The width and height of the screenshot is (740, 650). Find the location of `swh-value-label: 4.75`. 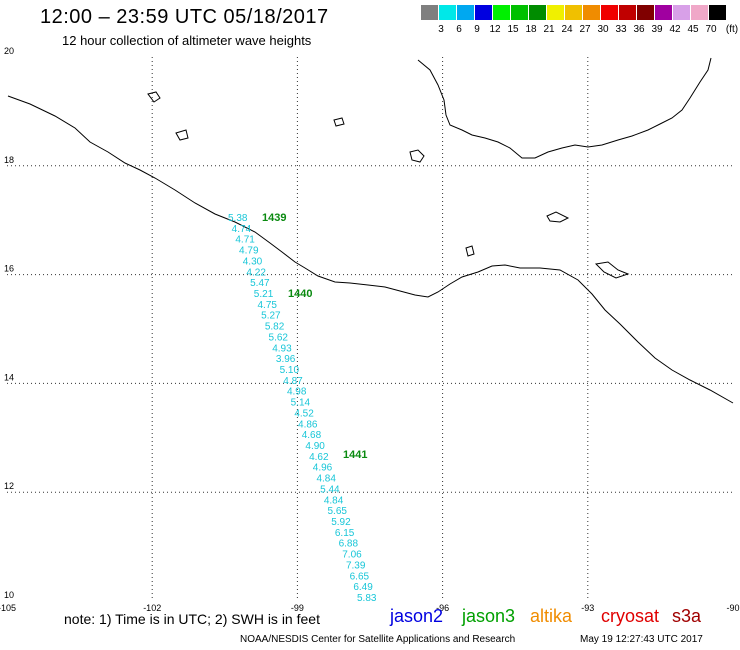

swh-value-label: 4.75 is located at coordinates (267, 305).